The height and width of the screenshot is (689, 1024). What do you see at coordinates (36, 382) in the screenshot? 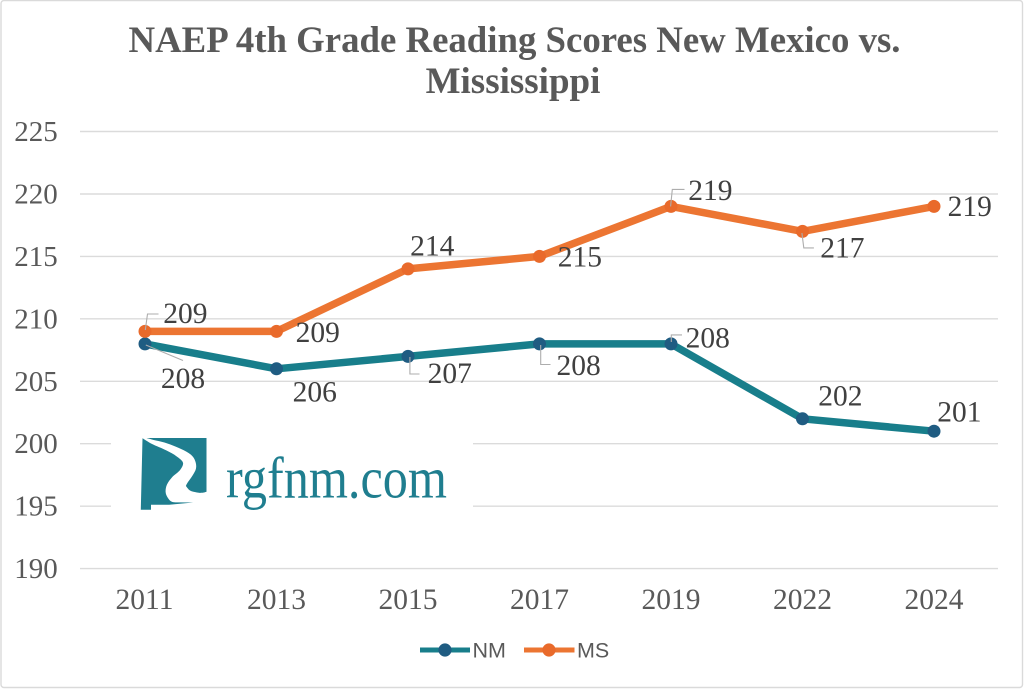
I see `svg-text: 205` at bounding box center [36, 382].